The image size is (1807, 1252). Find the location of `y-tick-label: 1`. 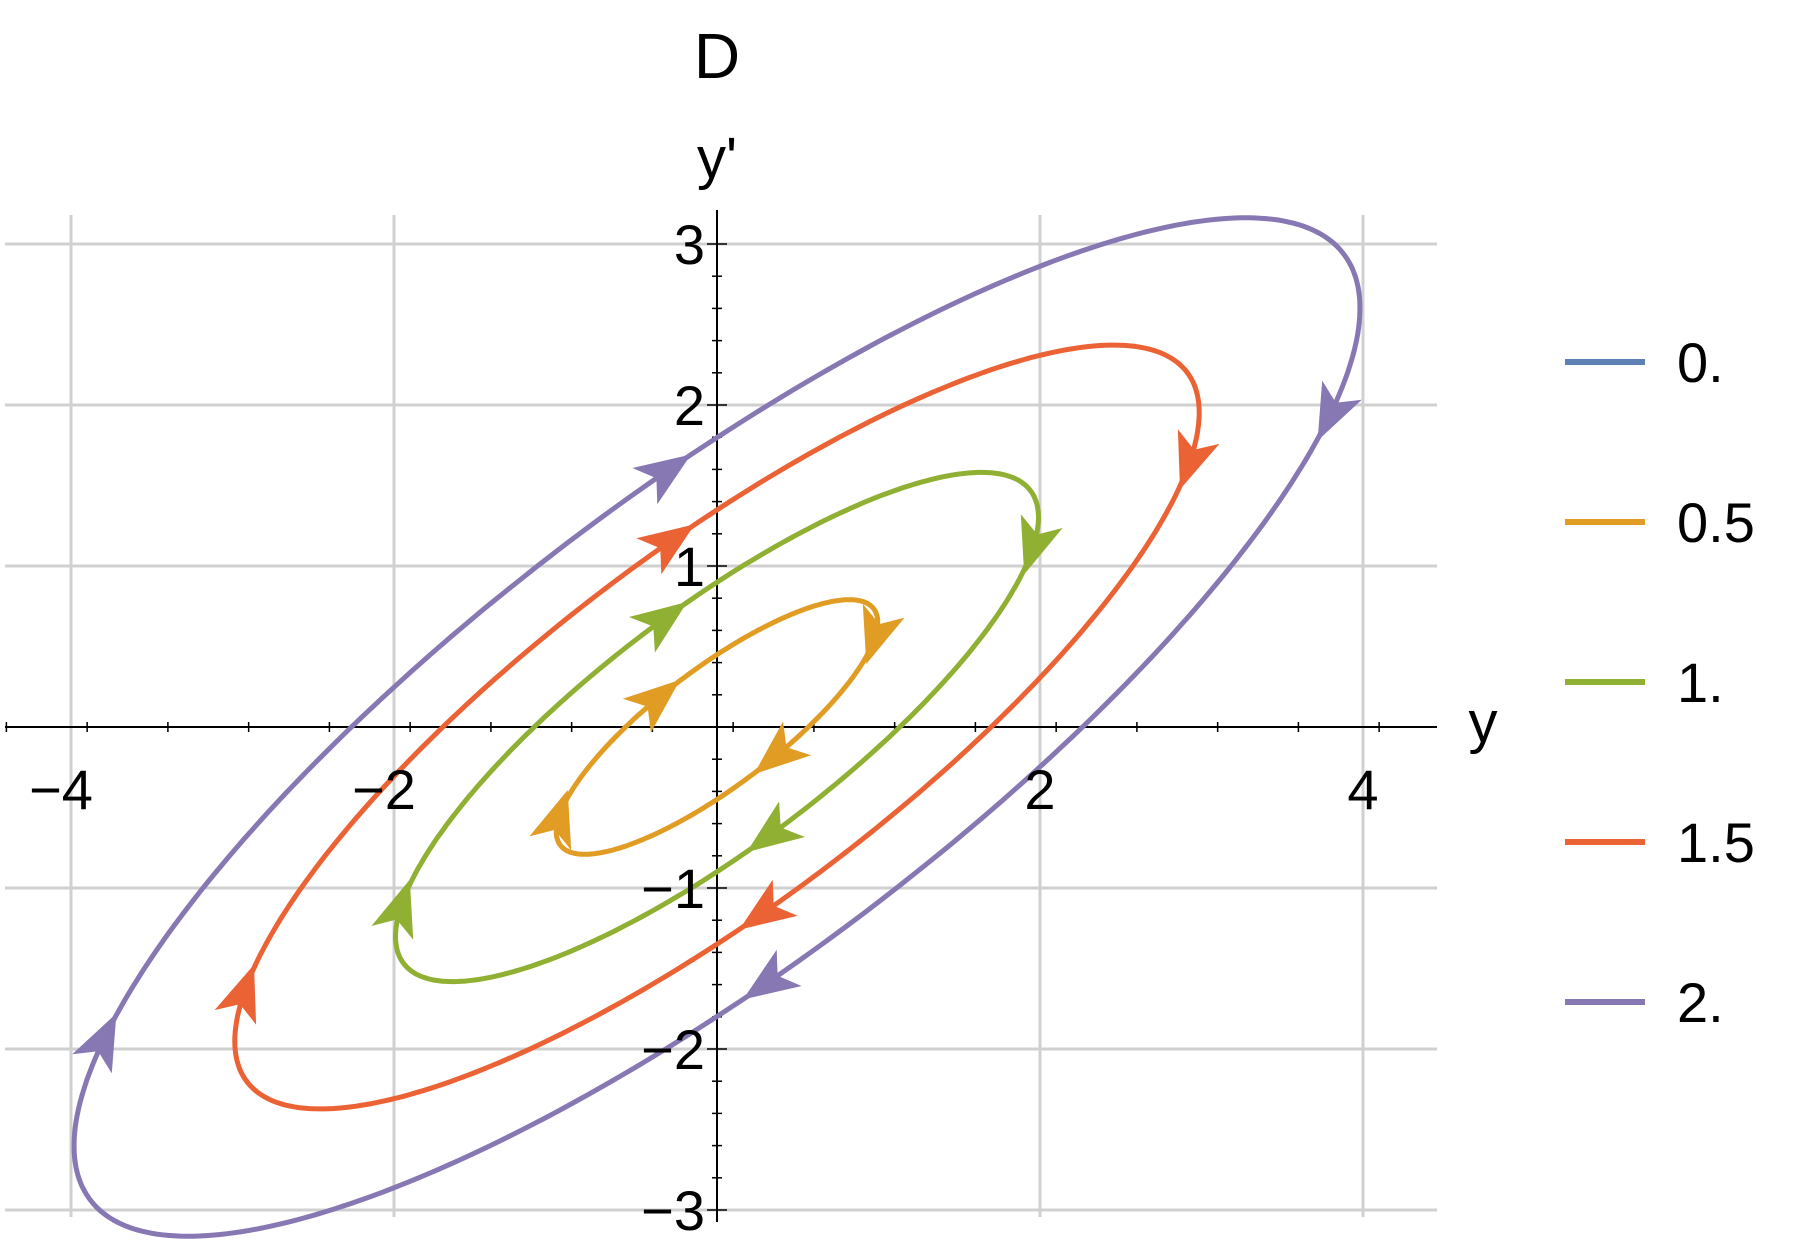

y-tick-label: 1 is located at coordinates (689, 566).